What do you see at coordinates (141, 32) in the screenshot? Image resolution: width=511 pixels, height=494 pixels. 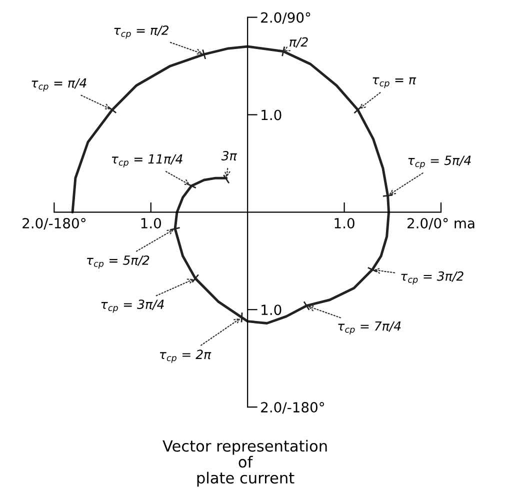 I see `annotation: τ$_{cp}$ = π/2` at bounding box center [141, 32].